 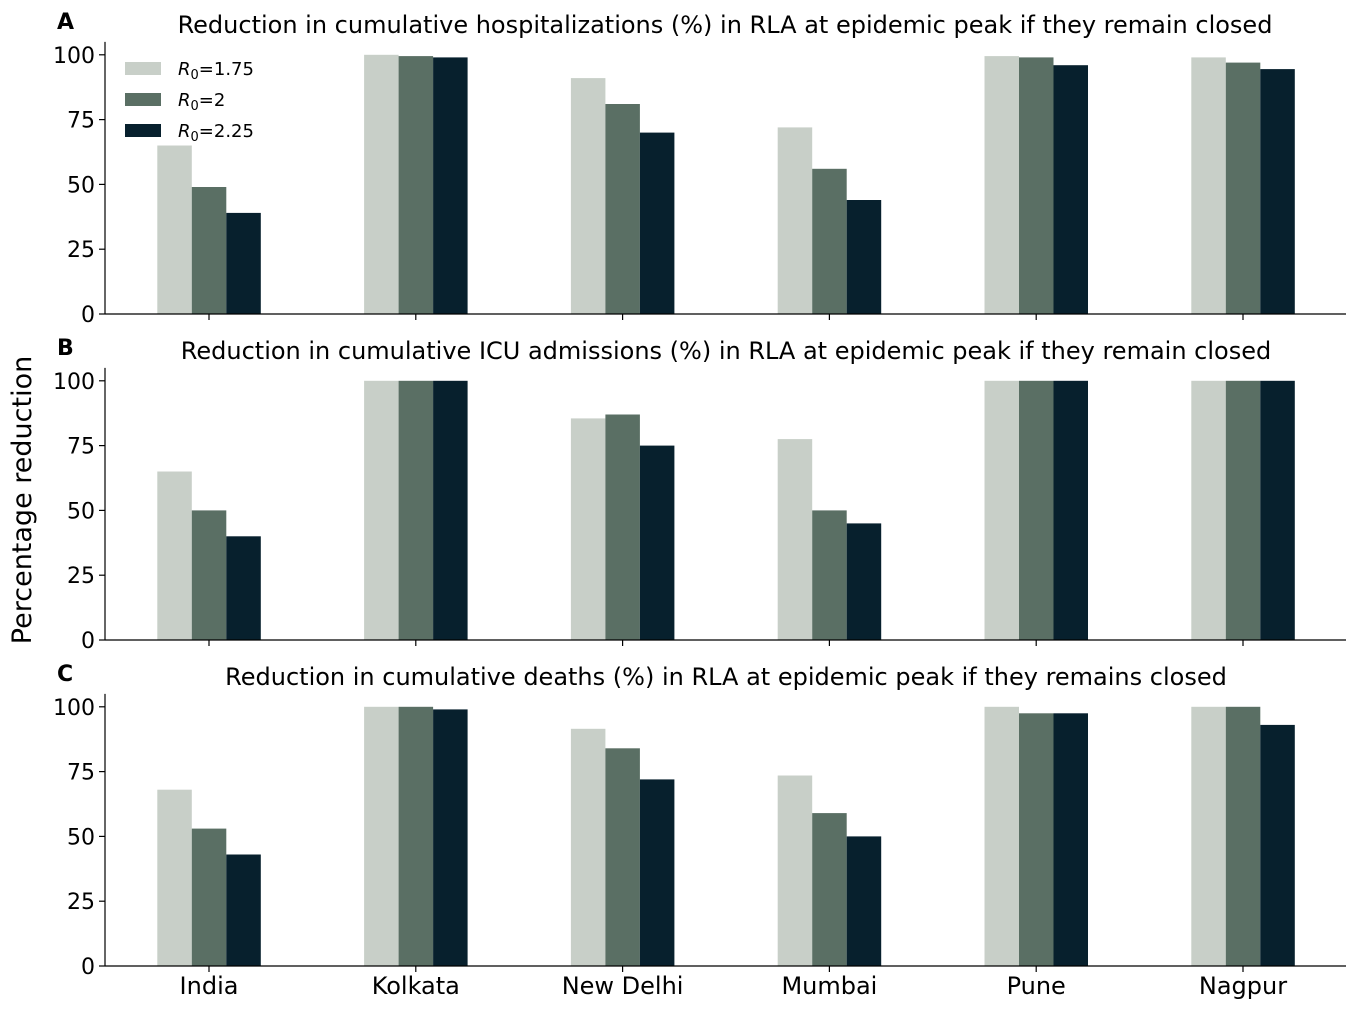 I want to click on panel-letter: B, so click(x=65, y=348).